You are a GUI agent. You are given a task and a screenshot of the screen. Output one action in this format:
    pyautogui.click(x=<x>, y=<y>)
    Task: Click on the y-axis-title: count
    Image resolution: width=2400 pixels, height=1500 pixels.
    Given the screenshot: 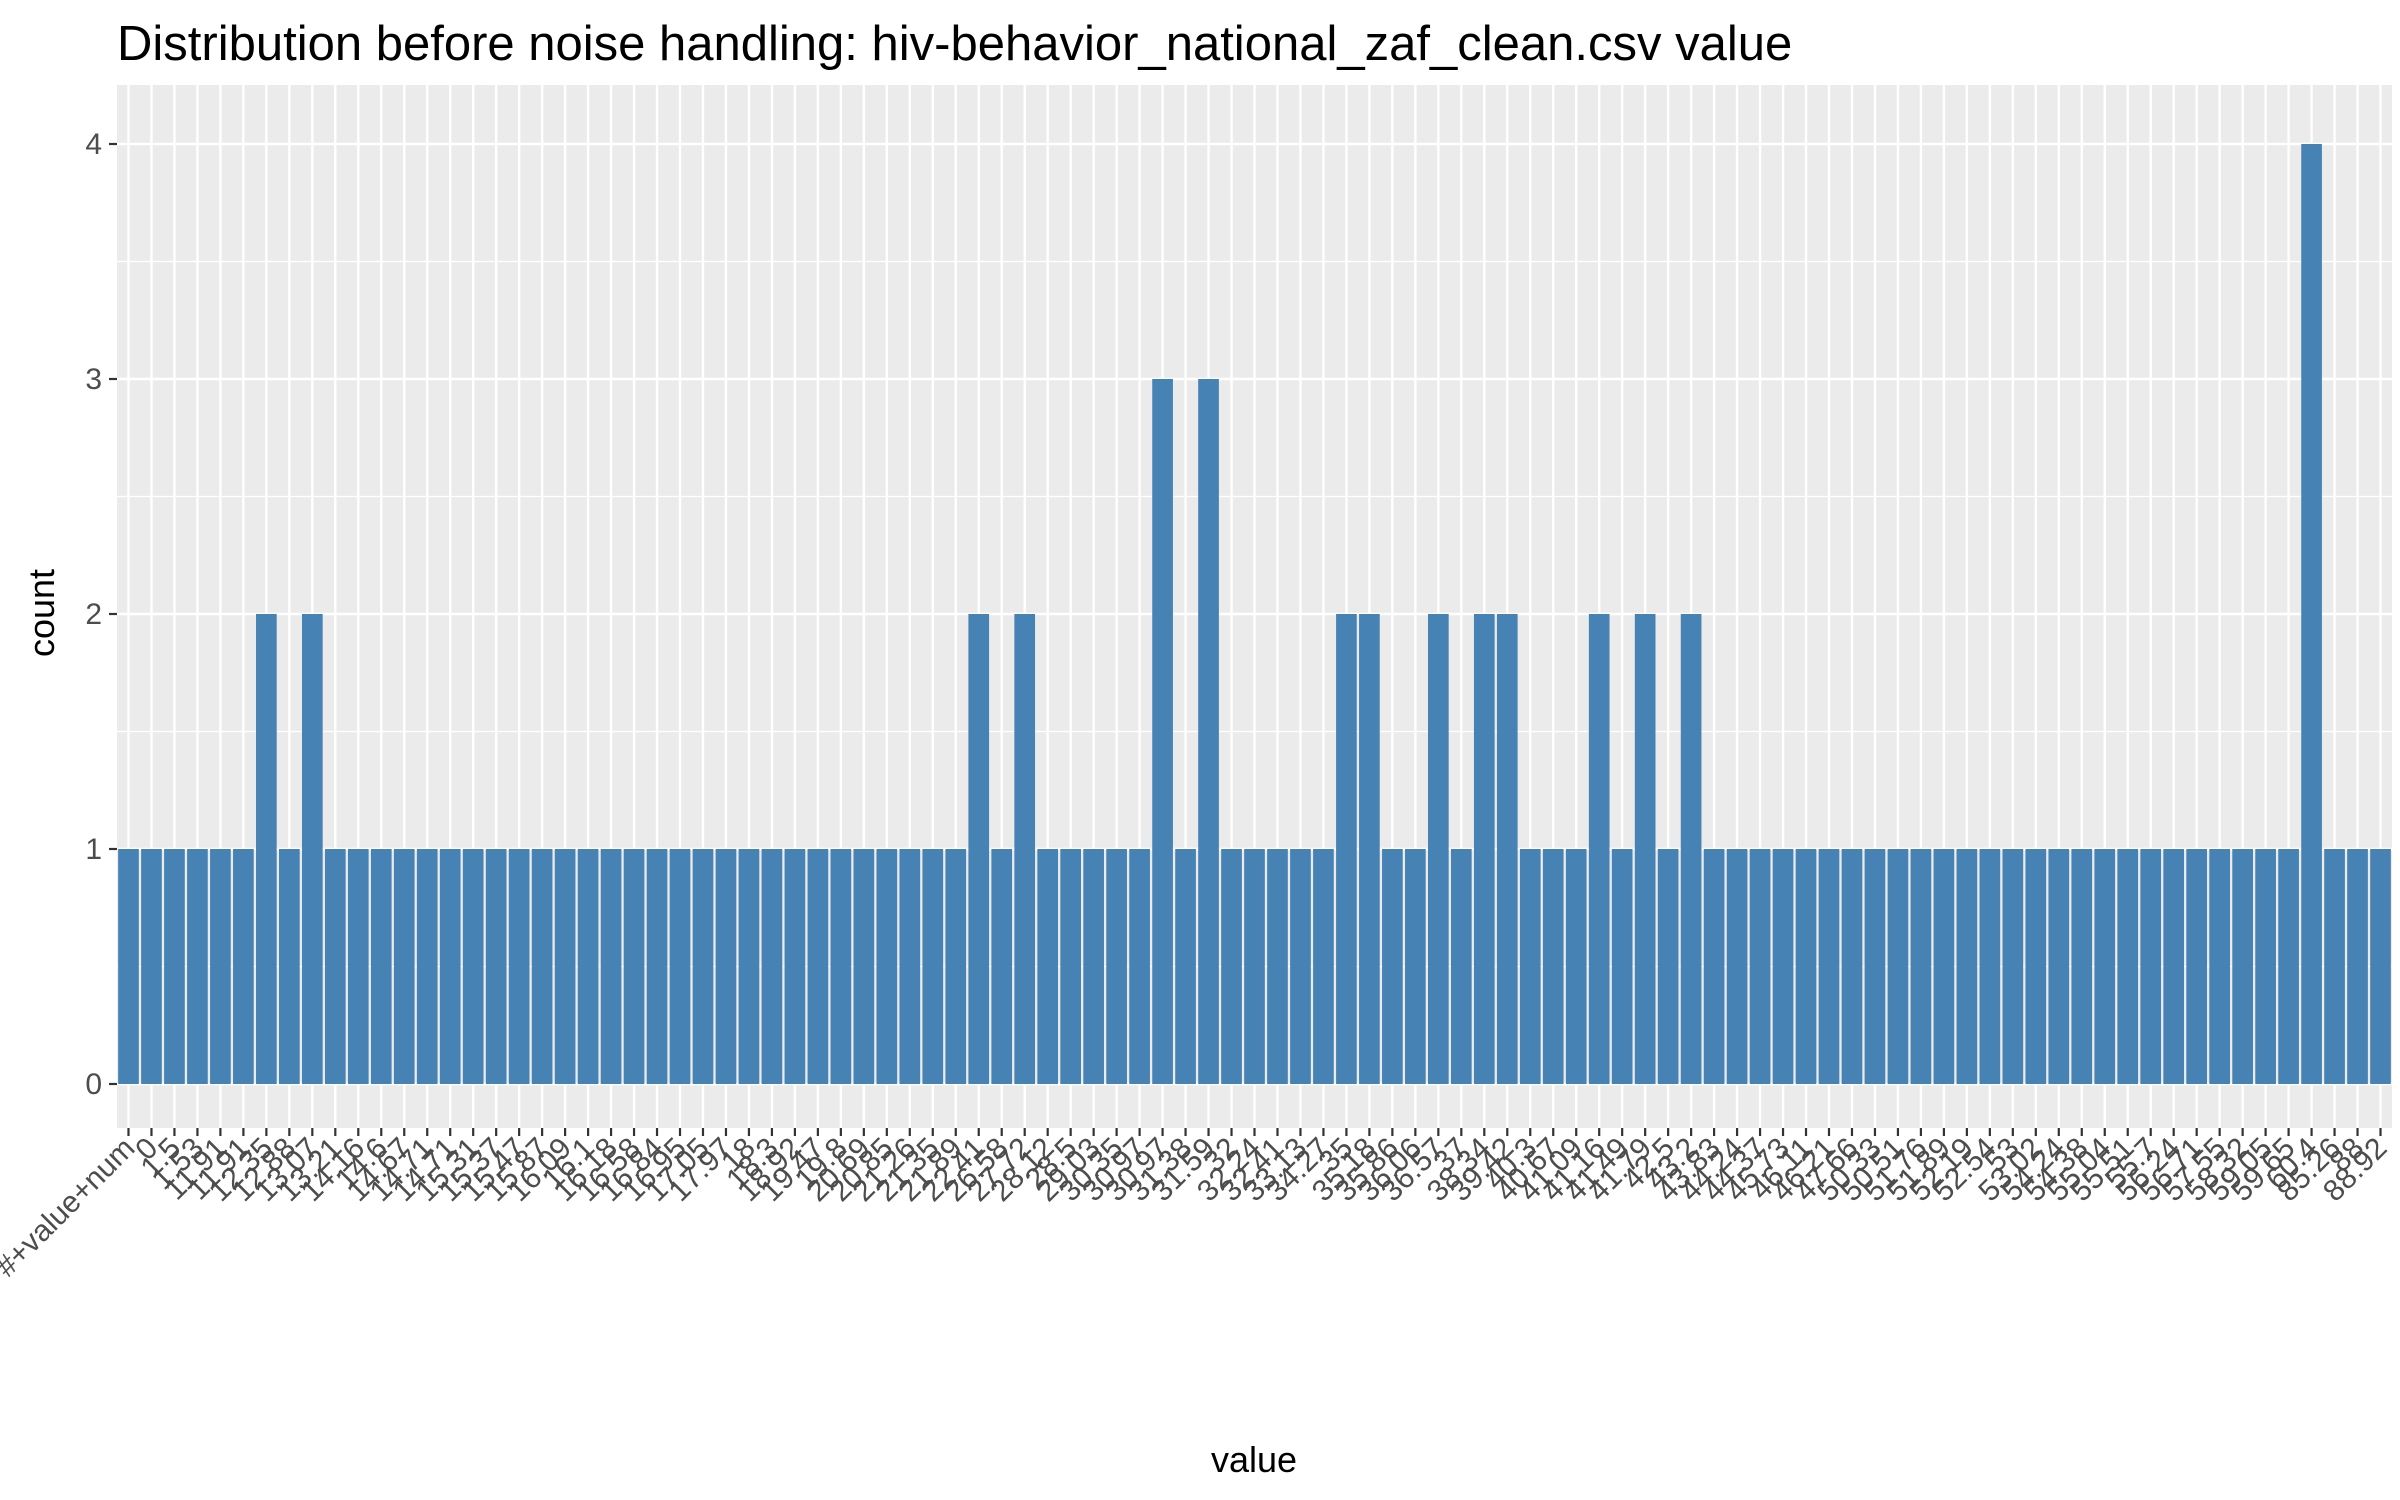 What is the action you would take?
    pyautogui.click(x=41, y=613)
    